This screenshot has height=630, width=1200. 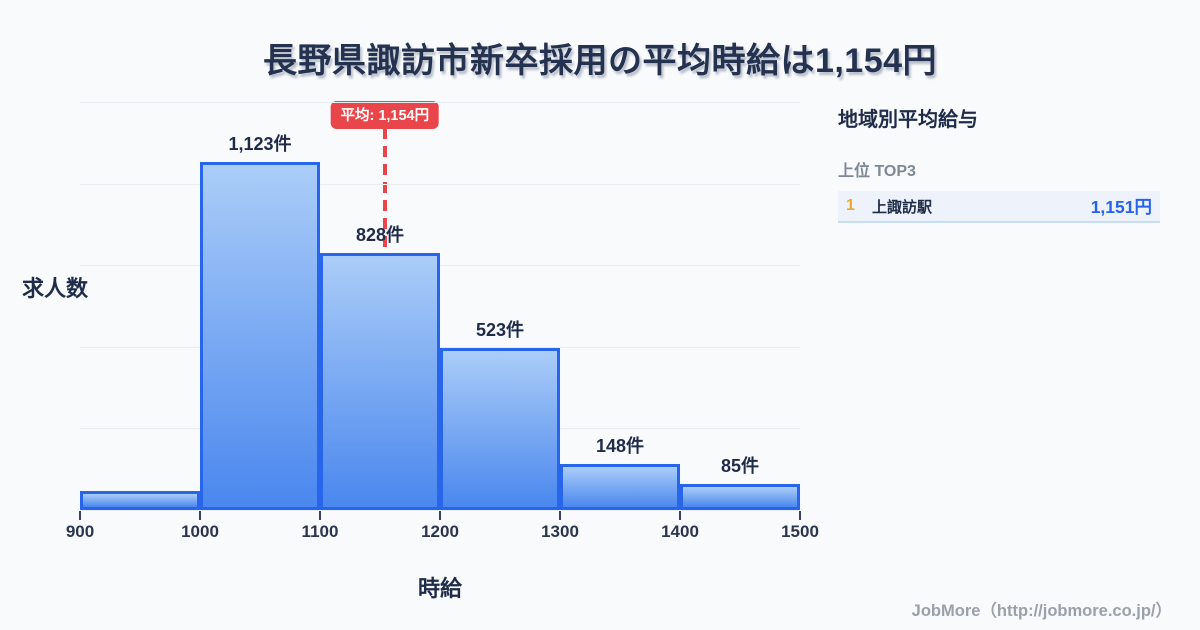 What do you see at coordinates (80, 531) in the screenshot?
I see `x-axis-tick-label: 900` at bounding box center [80, 531].